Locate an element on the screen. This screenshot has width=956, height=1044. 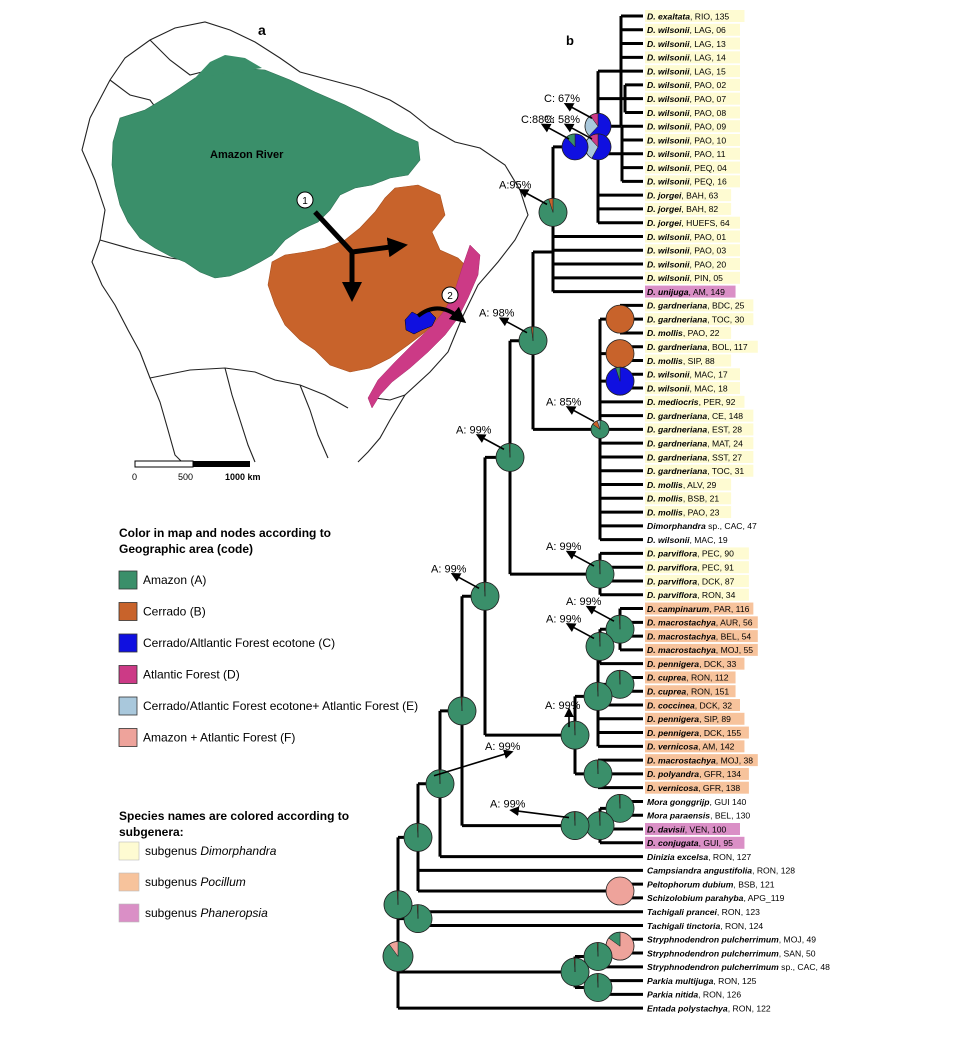
route-2-number: 2 is located at coordinates (450, 296).